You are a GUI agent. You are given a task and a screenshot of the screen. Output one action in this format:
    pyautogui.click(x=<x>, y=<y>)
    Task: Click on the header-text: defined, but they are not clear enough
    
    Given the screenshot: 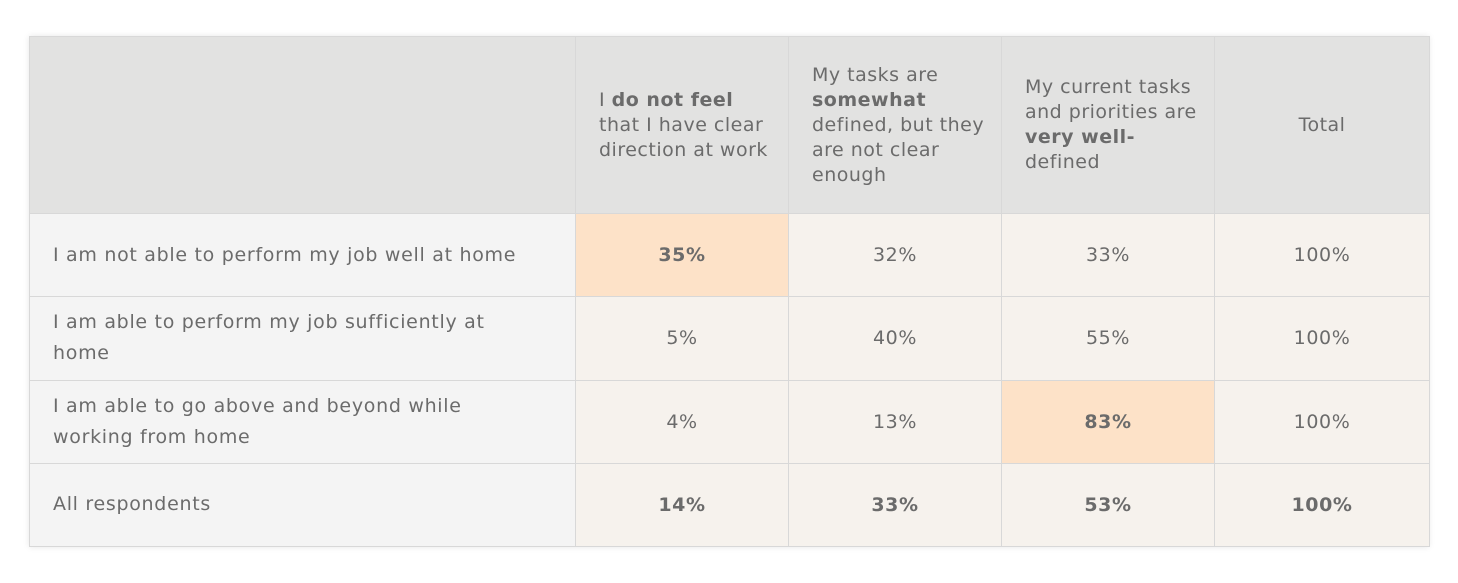 What is the action you would take?
    pyautogui.click(x=898, y=149)
    